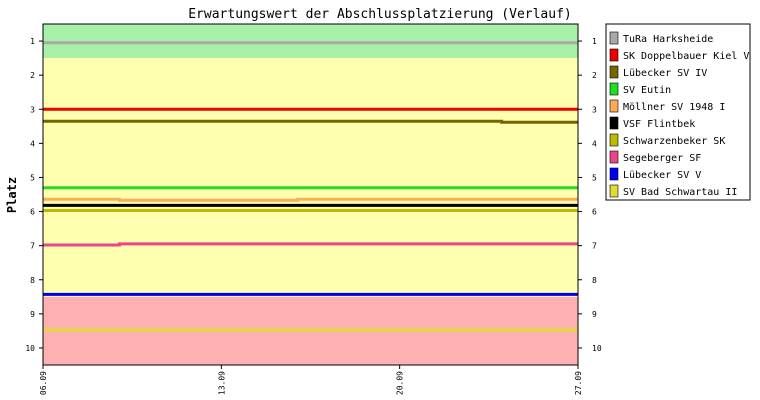 This screenshot has width=760, height=400. What do you see at coordinates (400, 383) in the screenshot?
I see `x-tick-label-20.09: 20.09` at bounding box center [400, 383].